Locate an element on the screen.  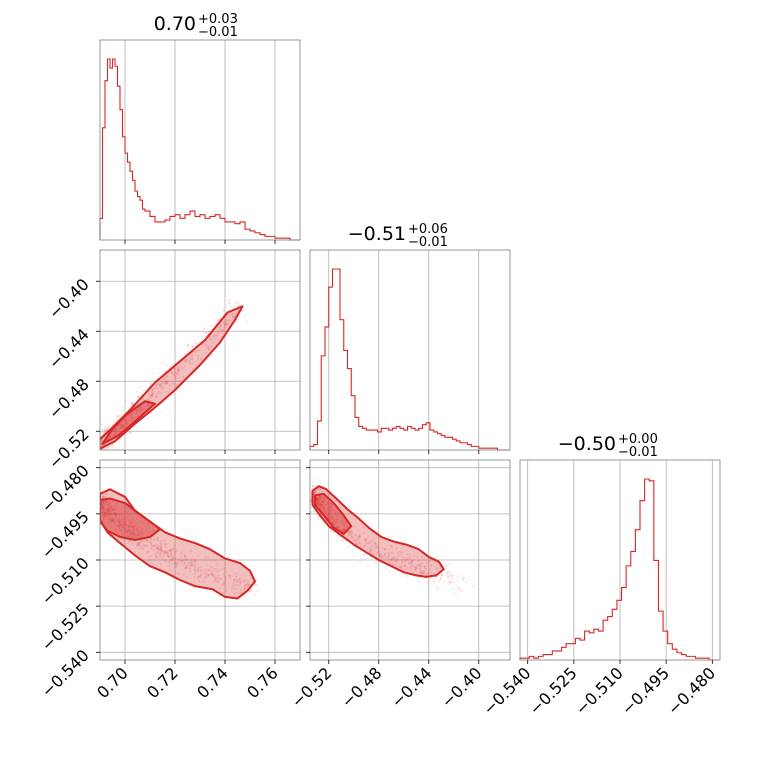
y-tick-label: −0.510 is located at coordinates (65, 580).